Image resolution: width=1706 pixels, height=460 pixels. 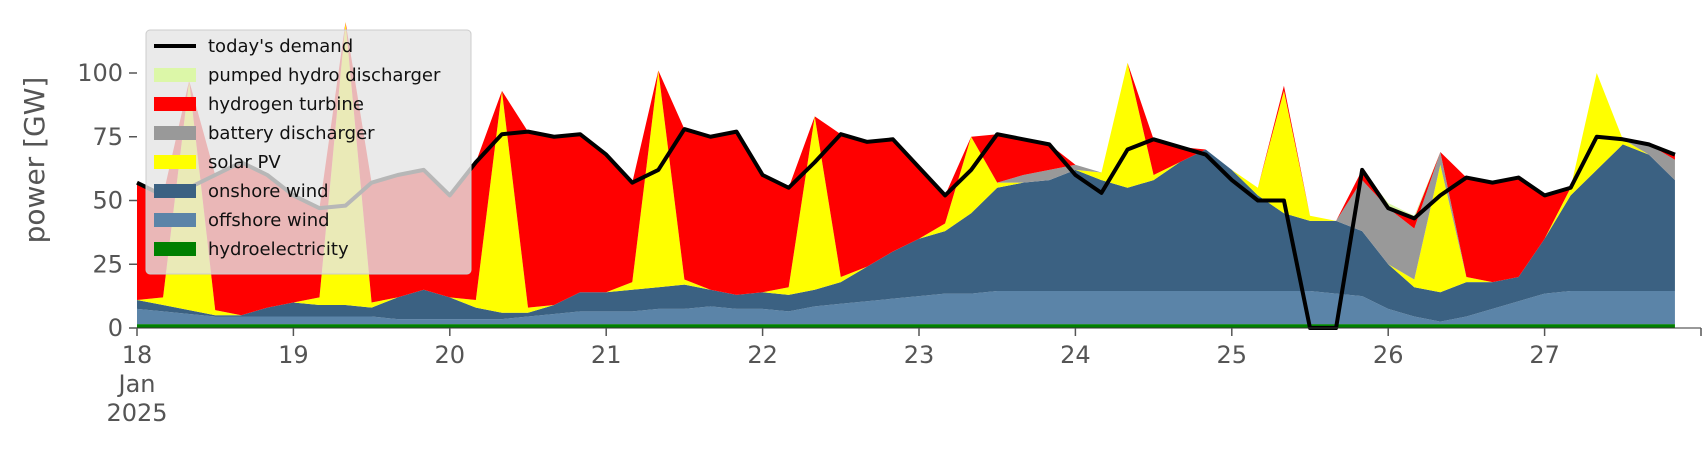 I want to click on x-tick-label: 23, so click(x=919, y=355).